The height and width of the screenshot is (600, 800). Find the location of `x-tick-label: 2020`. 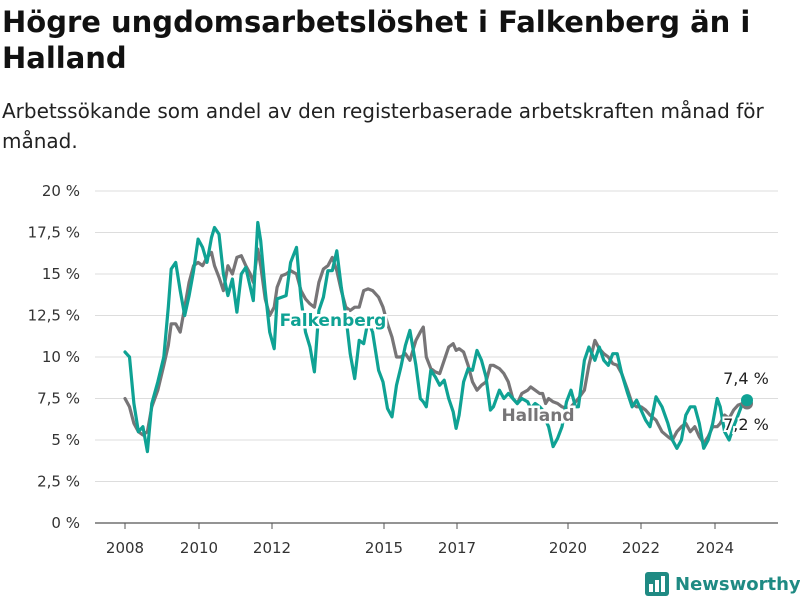

x-tick-label: 2020 is located at coordinates (568, 548).